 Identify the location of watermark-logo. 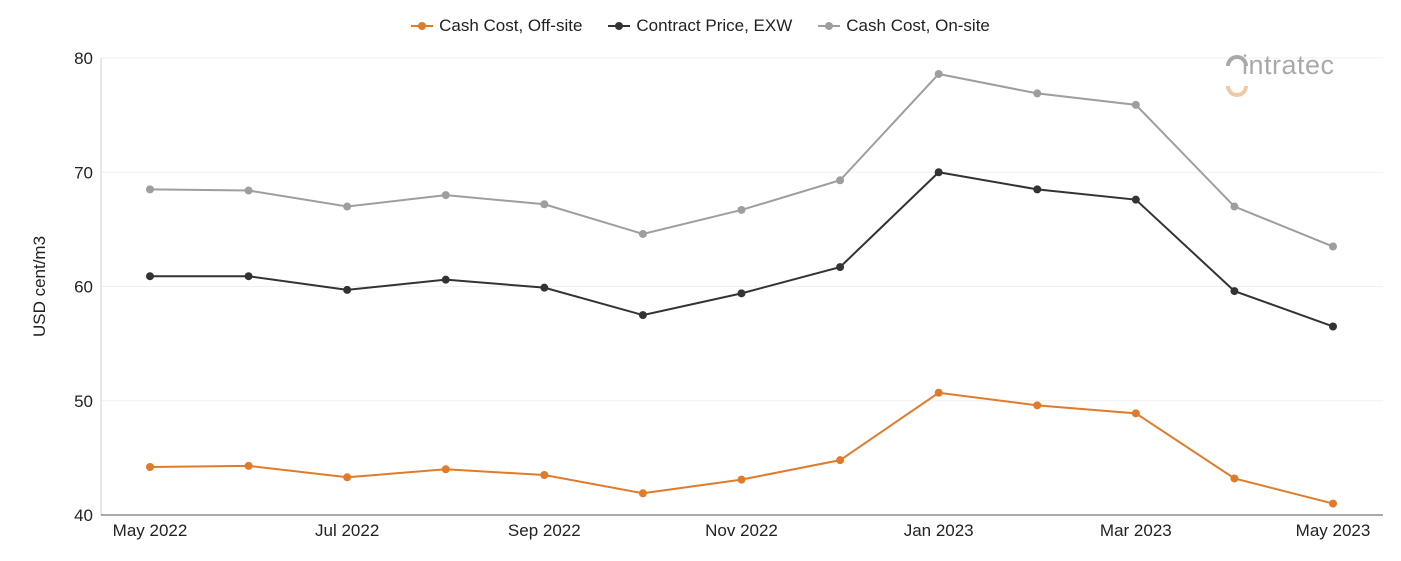
(1294, 70).